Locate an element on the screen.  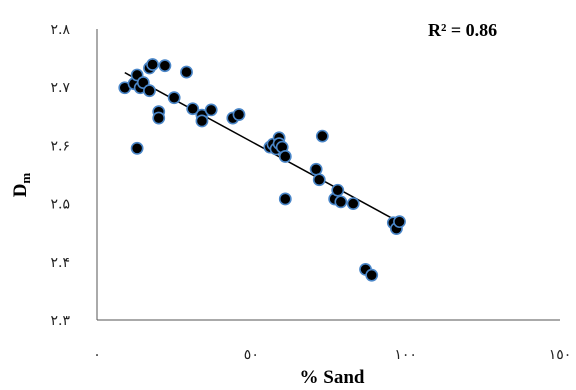
y-tick-label: ٢.٣ is located at coordinates (61, 321).